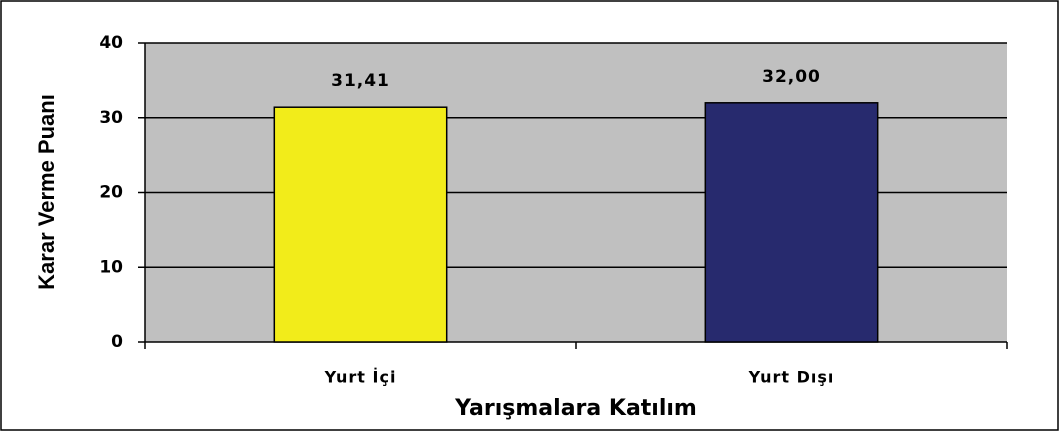  I want to click on y-tick-label: 40, so click(111, 43).